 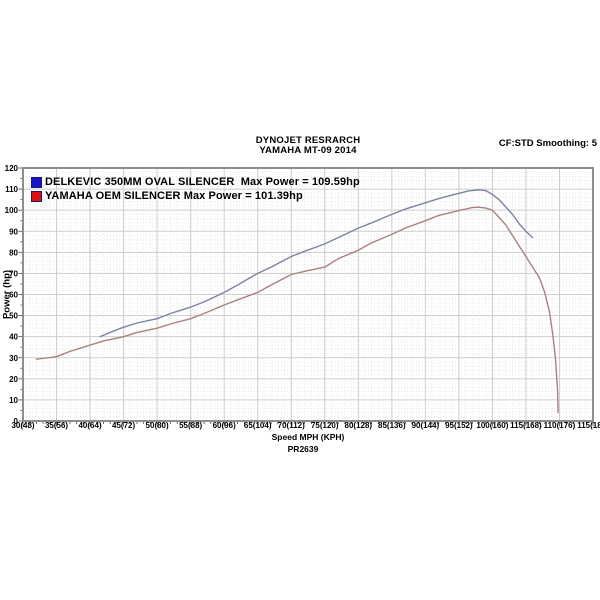 What do you see at coordinates (12, 210) in the screenshot?
I see `y-tick-label: 100` at bounding box center [12, 210].